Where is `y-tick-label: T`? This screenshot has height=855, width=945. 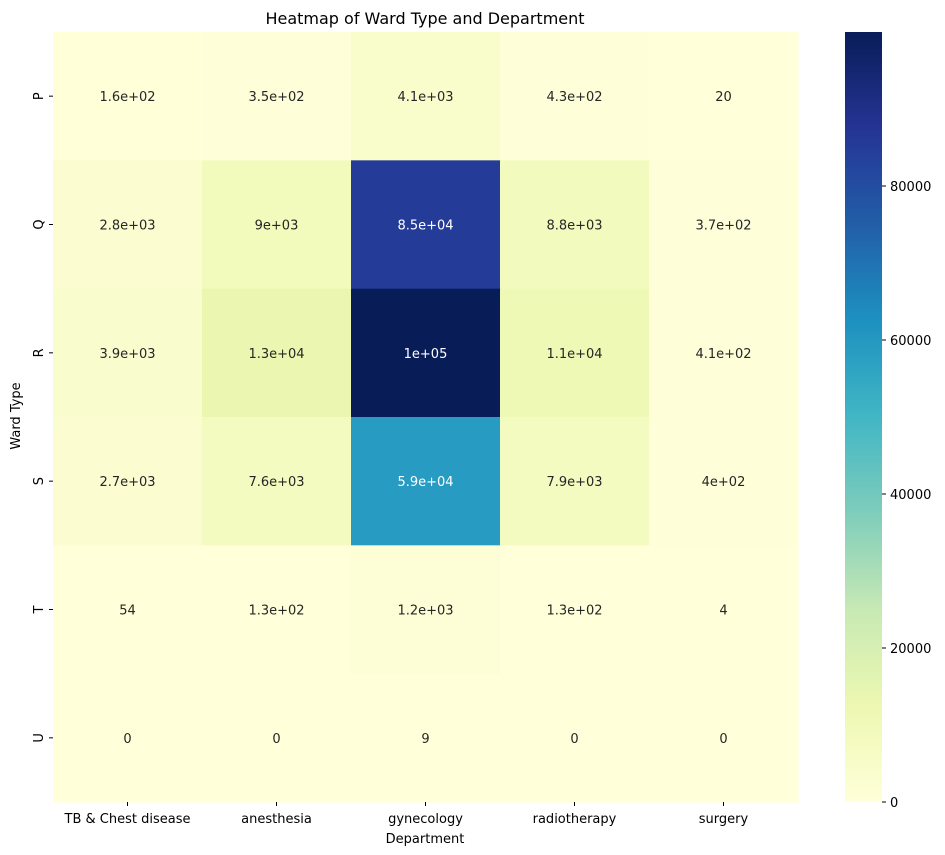
y-tick-label: T is located at coordinates (39, 609).